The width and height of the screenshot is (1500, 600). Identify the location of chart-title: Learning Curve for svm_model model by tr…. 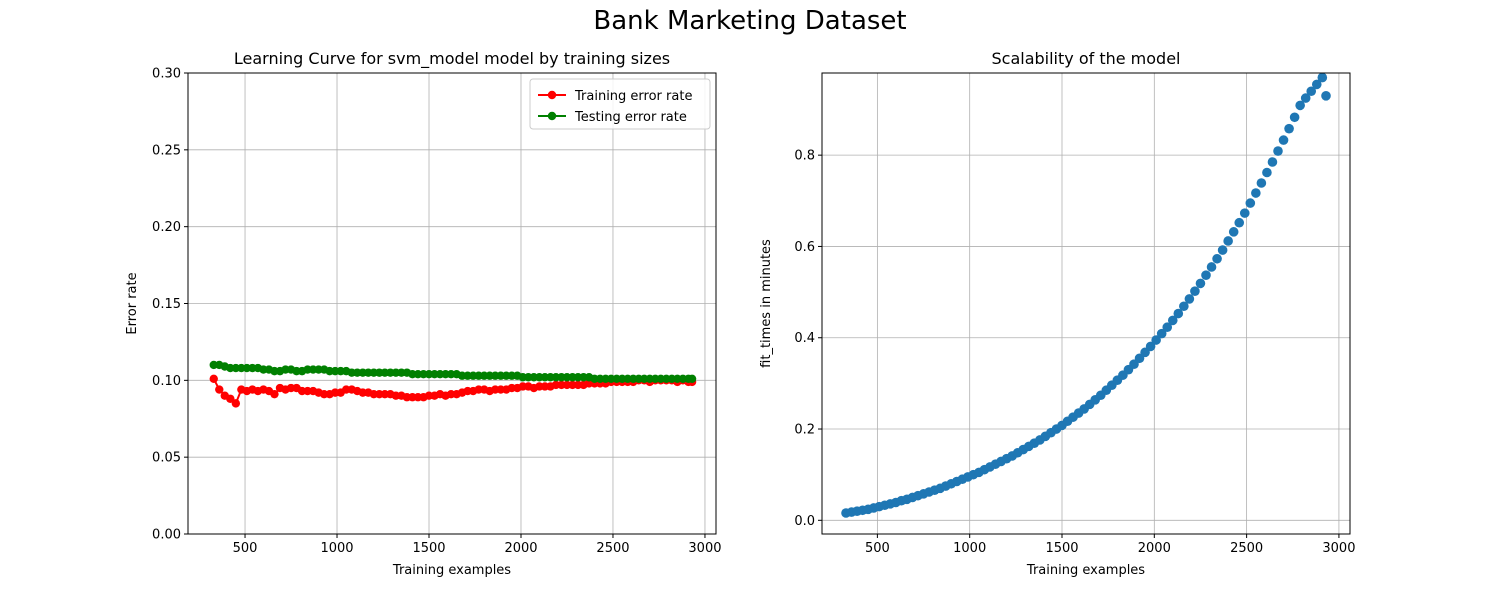
(452, 59).